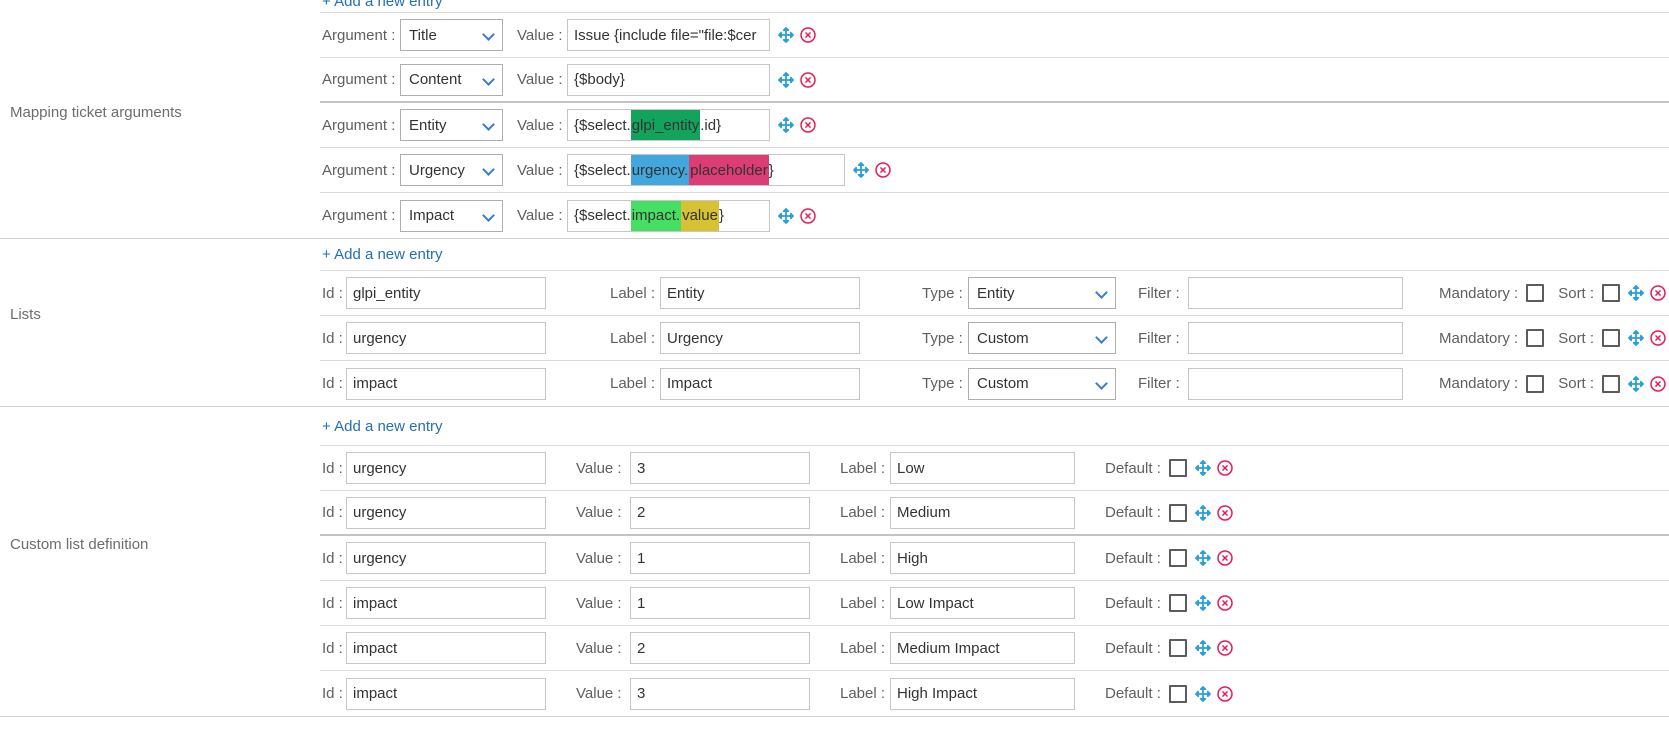 Image resolution: width=1669 pixels, height=749 pixels. What do you see at coordinates (668, 125) in the screenshot?
I see `value-input: {$select. glpi_entity .id}` at bounding box center [668, 125].